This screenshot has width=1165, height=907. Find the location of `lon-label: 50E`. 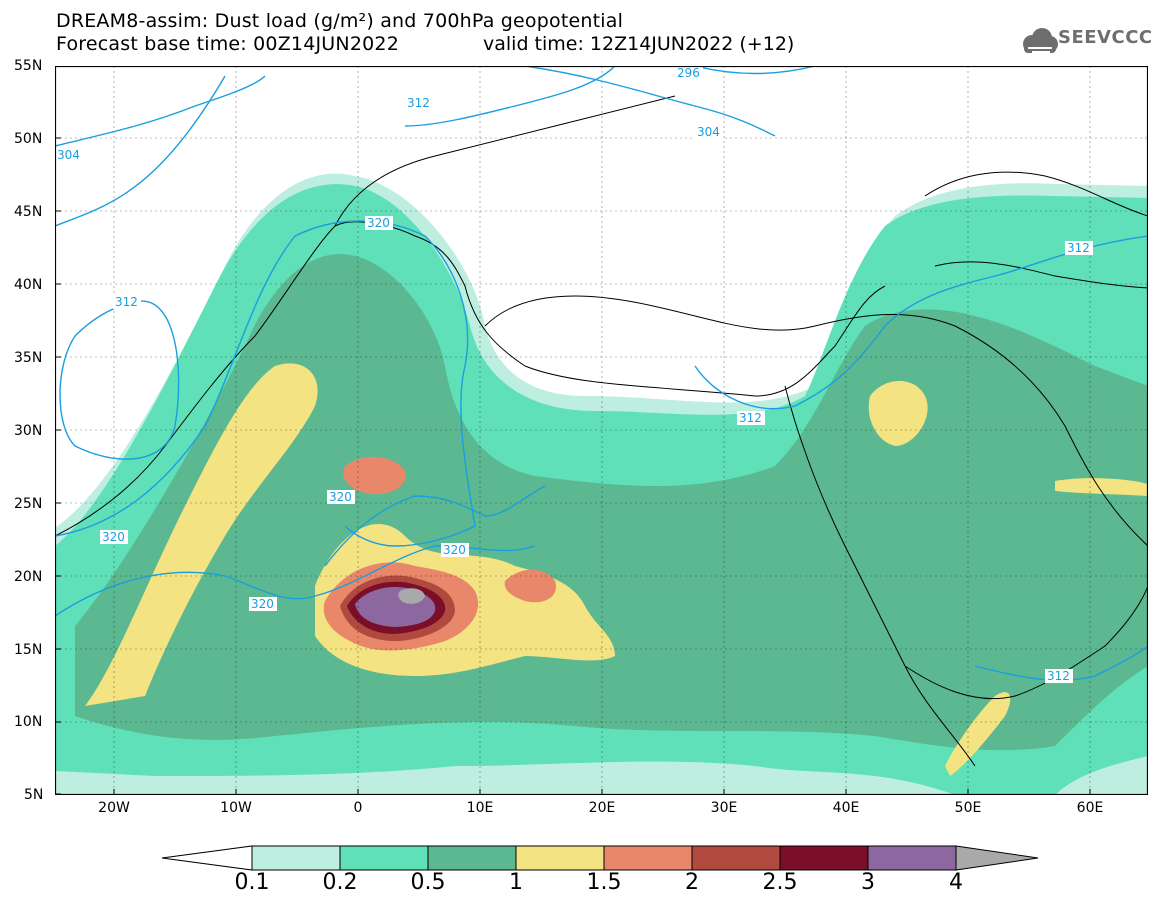

lon-label: 50E is located at coordinates (968, 808).